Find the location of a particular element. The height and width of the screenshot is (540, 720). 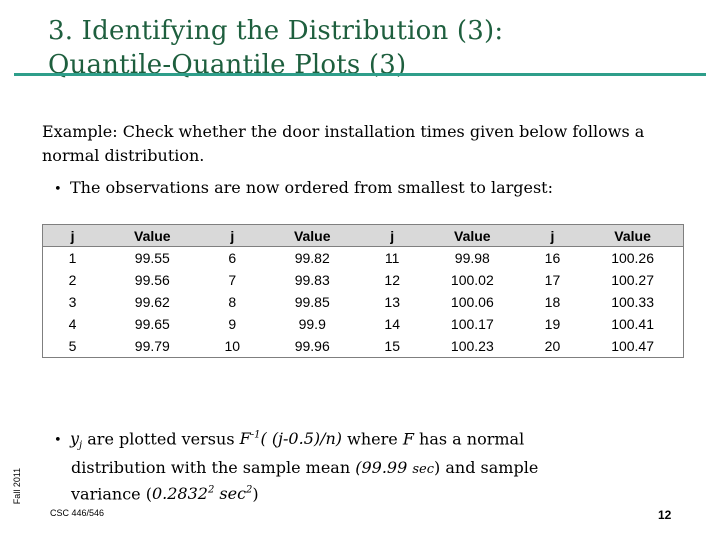

cell-j: 16 is located at coordinates (552, 258).